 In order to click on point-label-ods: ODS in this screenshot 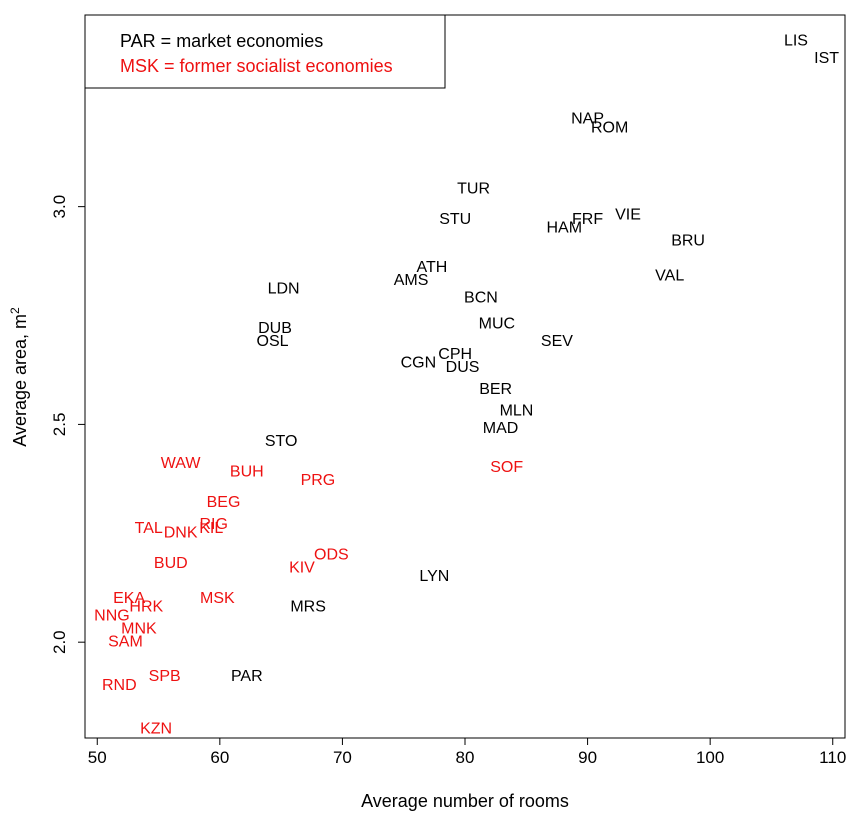, I will do `click(331, 554)`.